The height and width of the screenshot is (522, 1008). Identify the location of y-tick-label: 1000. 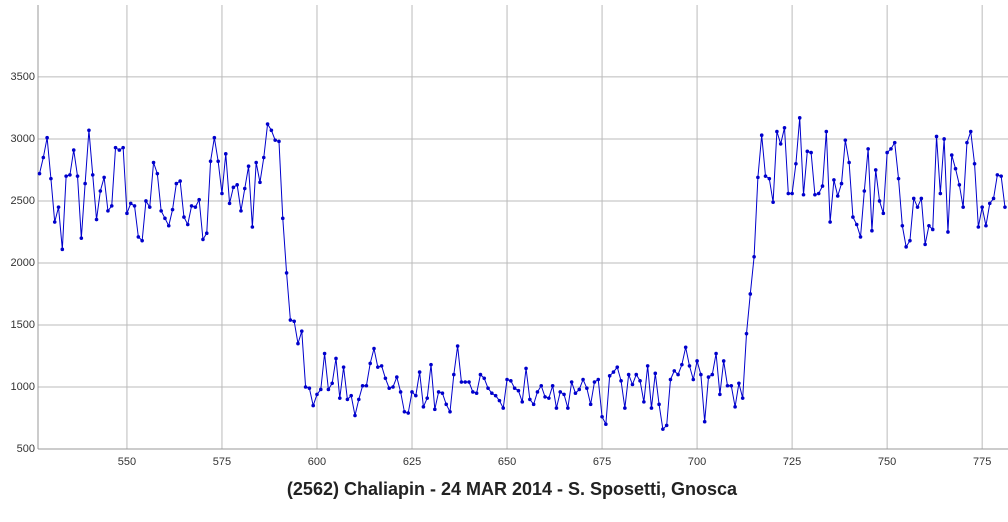
(23, 387).